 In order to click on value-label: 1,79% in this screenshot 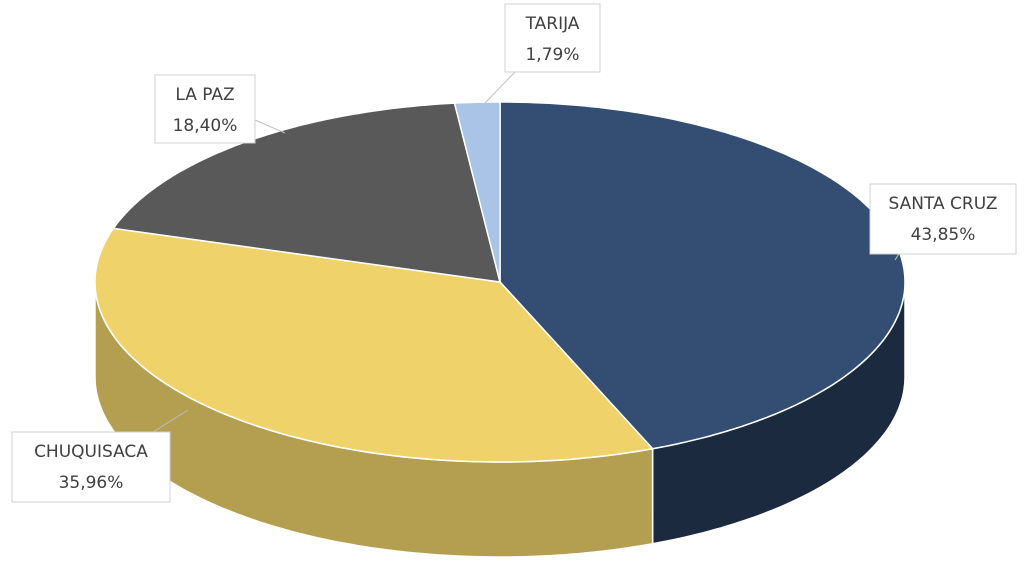, I will do `click(552, 55)`.